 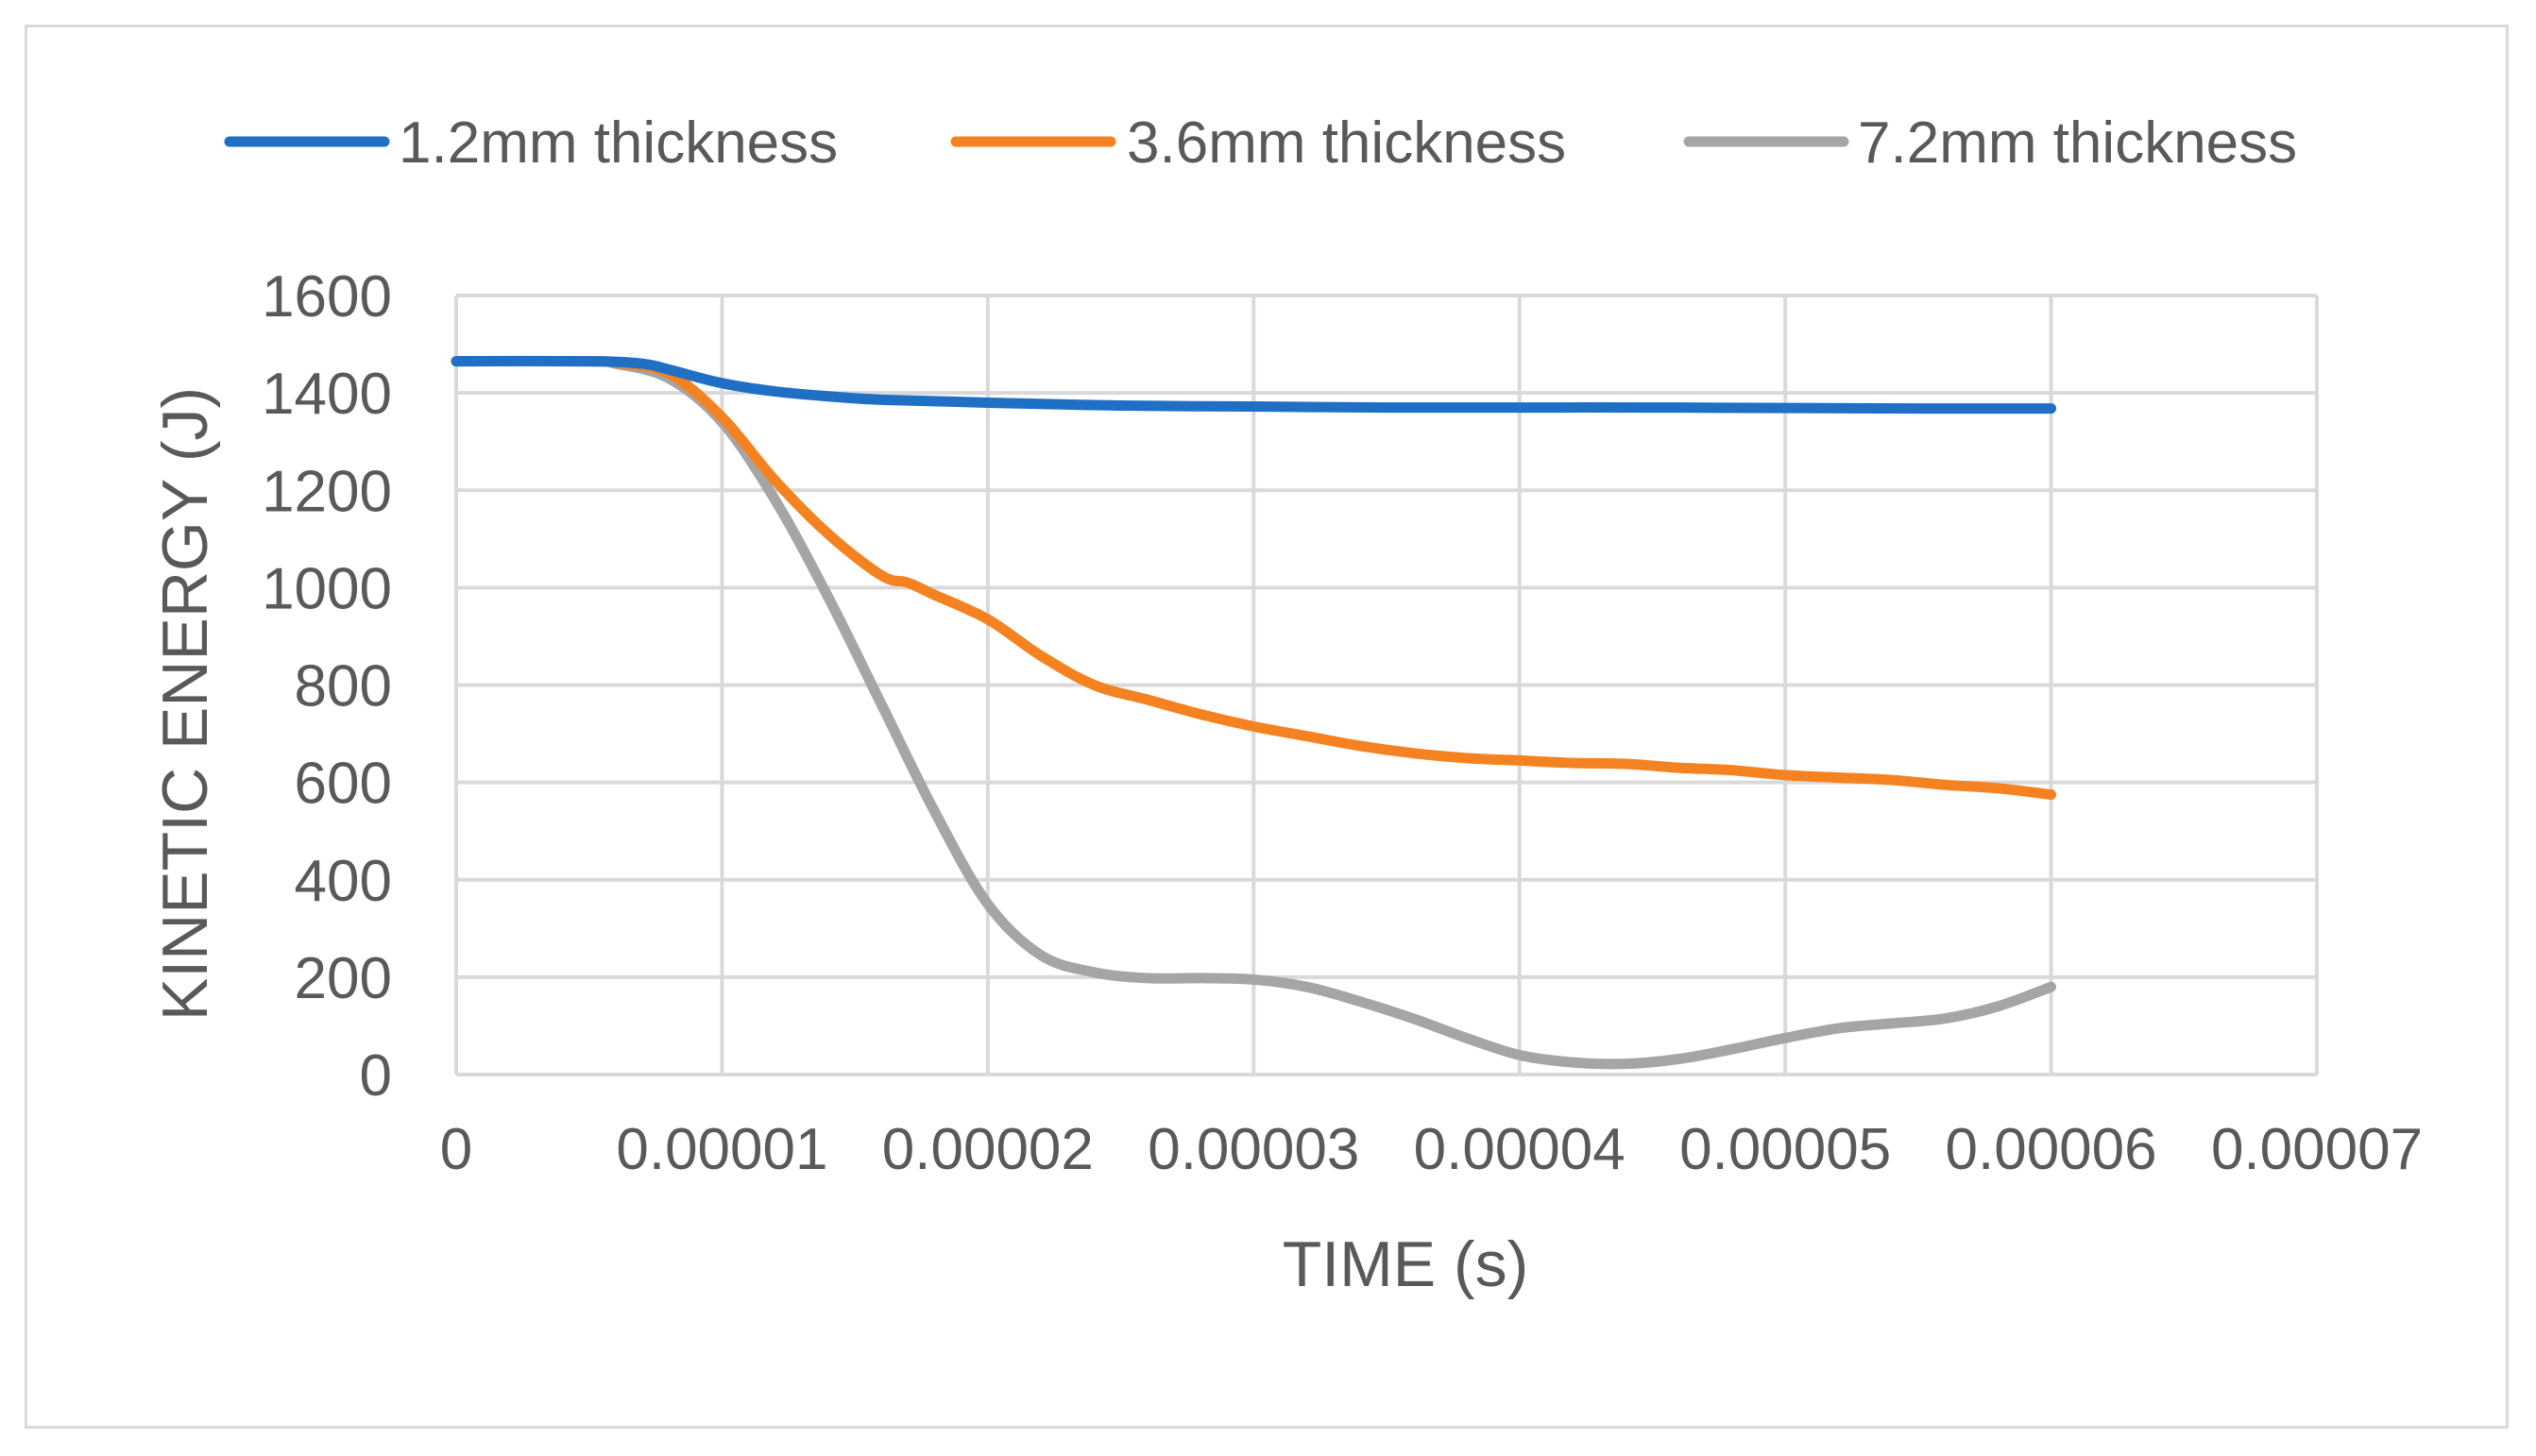 What do you see at coordinates (1406, 1264) in the screenshot?
I see `x-axis-title: TIME (s)` at bounding box center [1406, 1264].